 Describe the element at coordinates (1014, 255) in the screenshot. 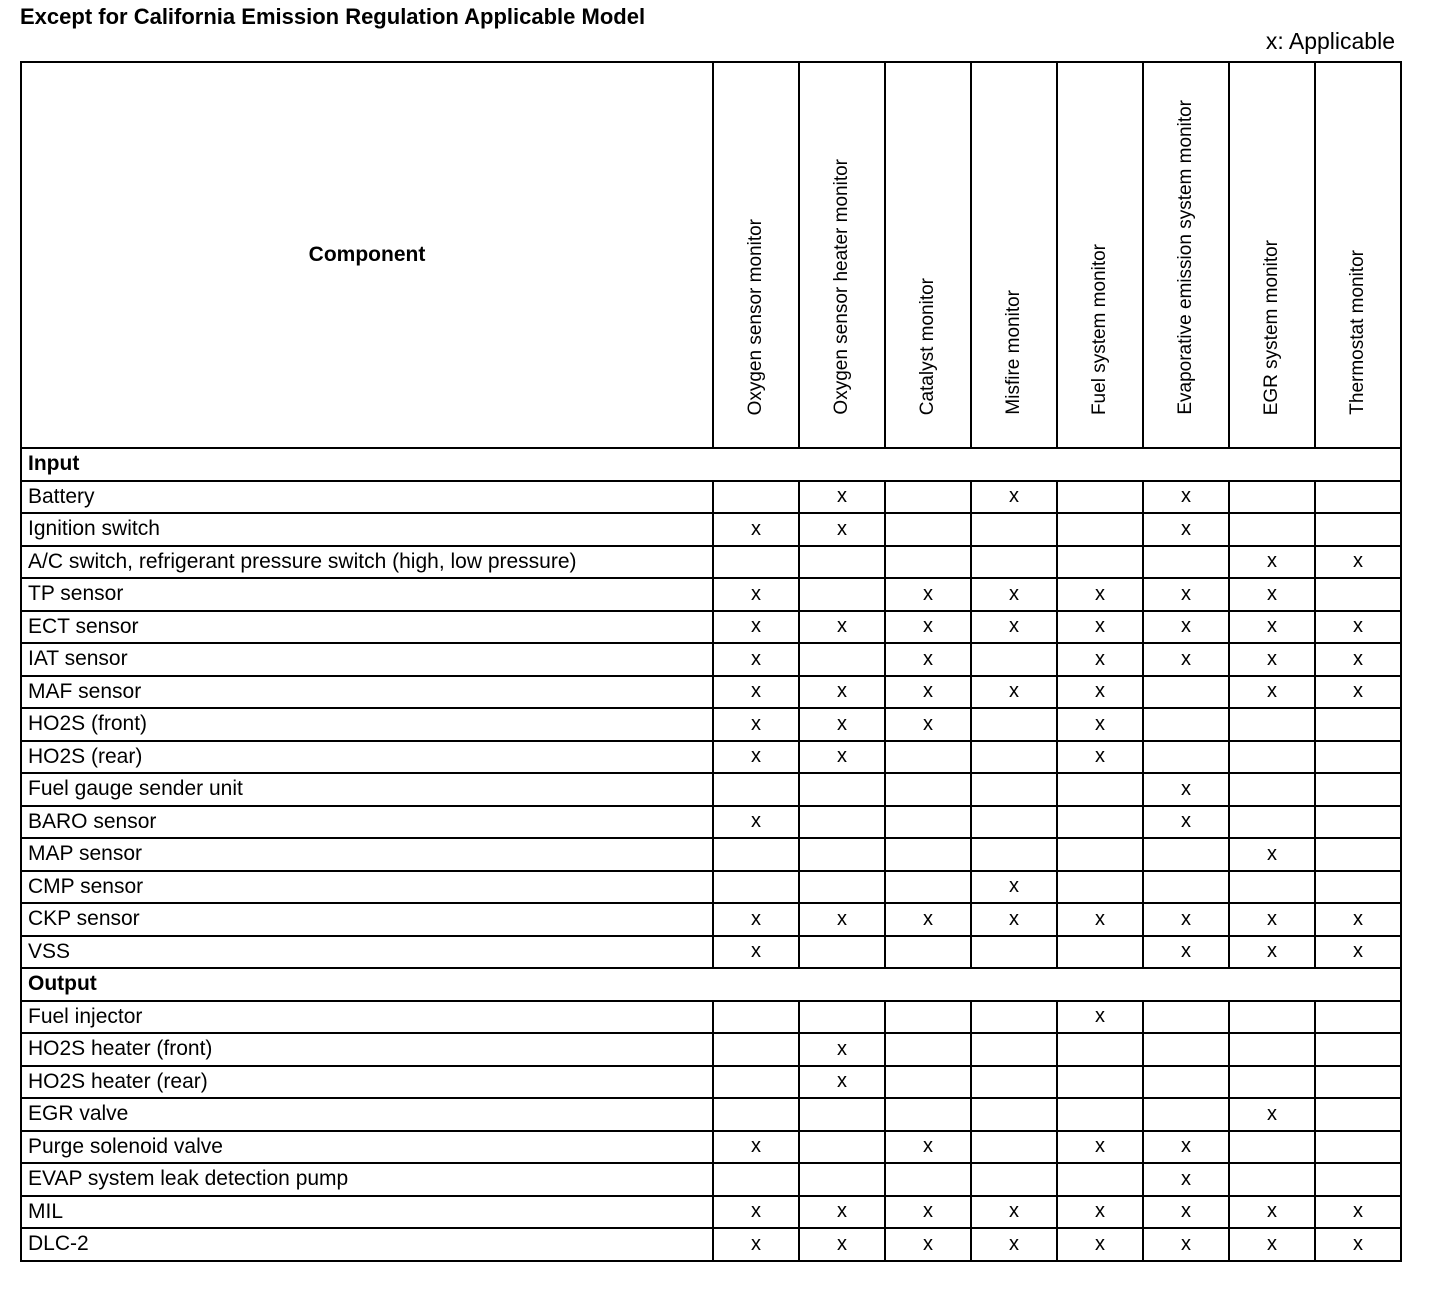

I see `monitor-header: Misfire monitor` at that location.